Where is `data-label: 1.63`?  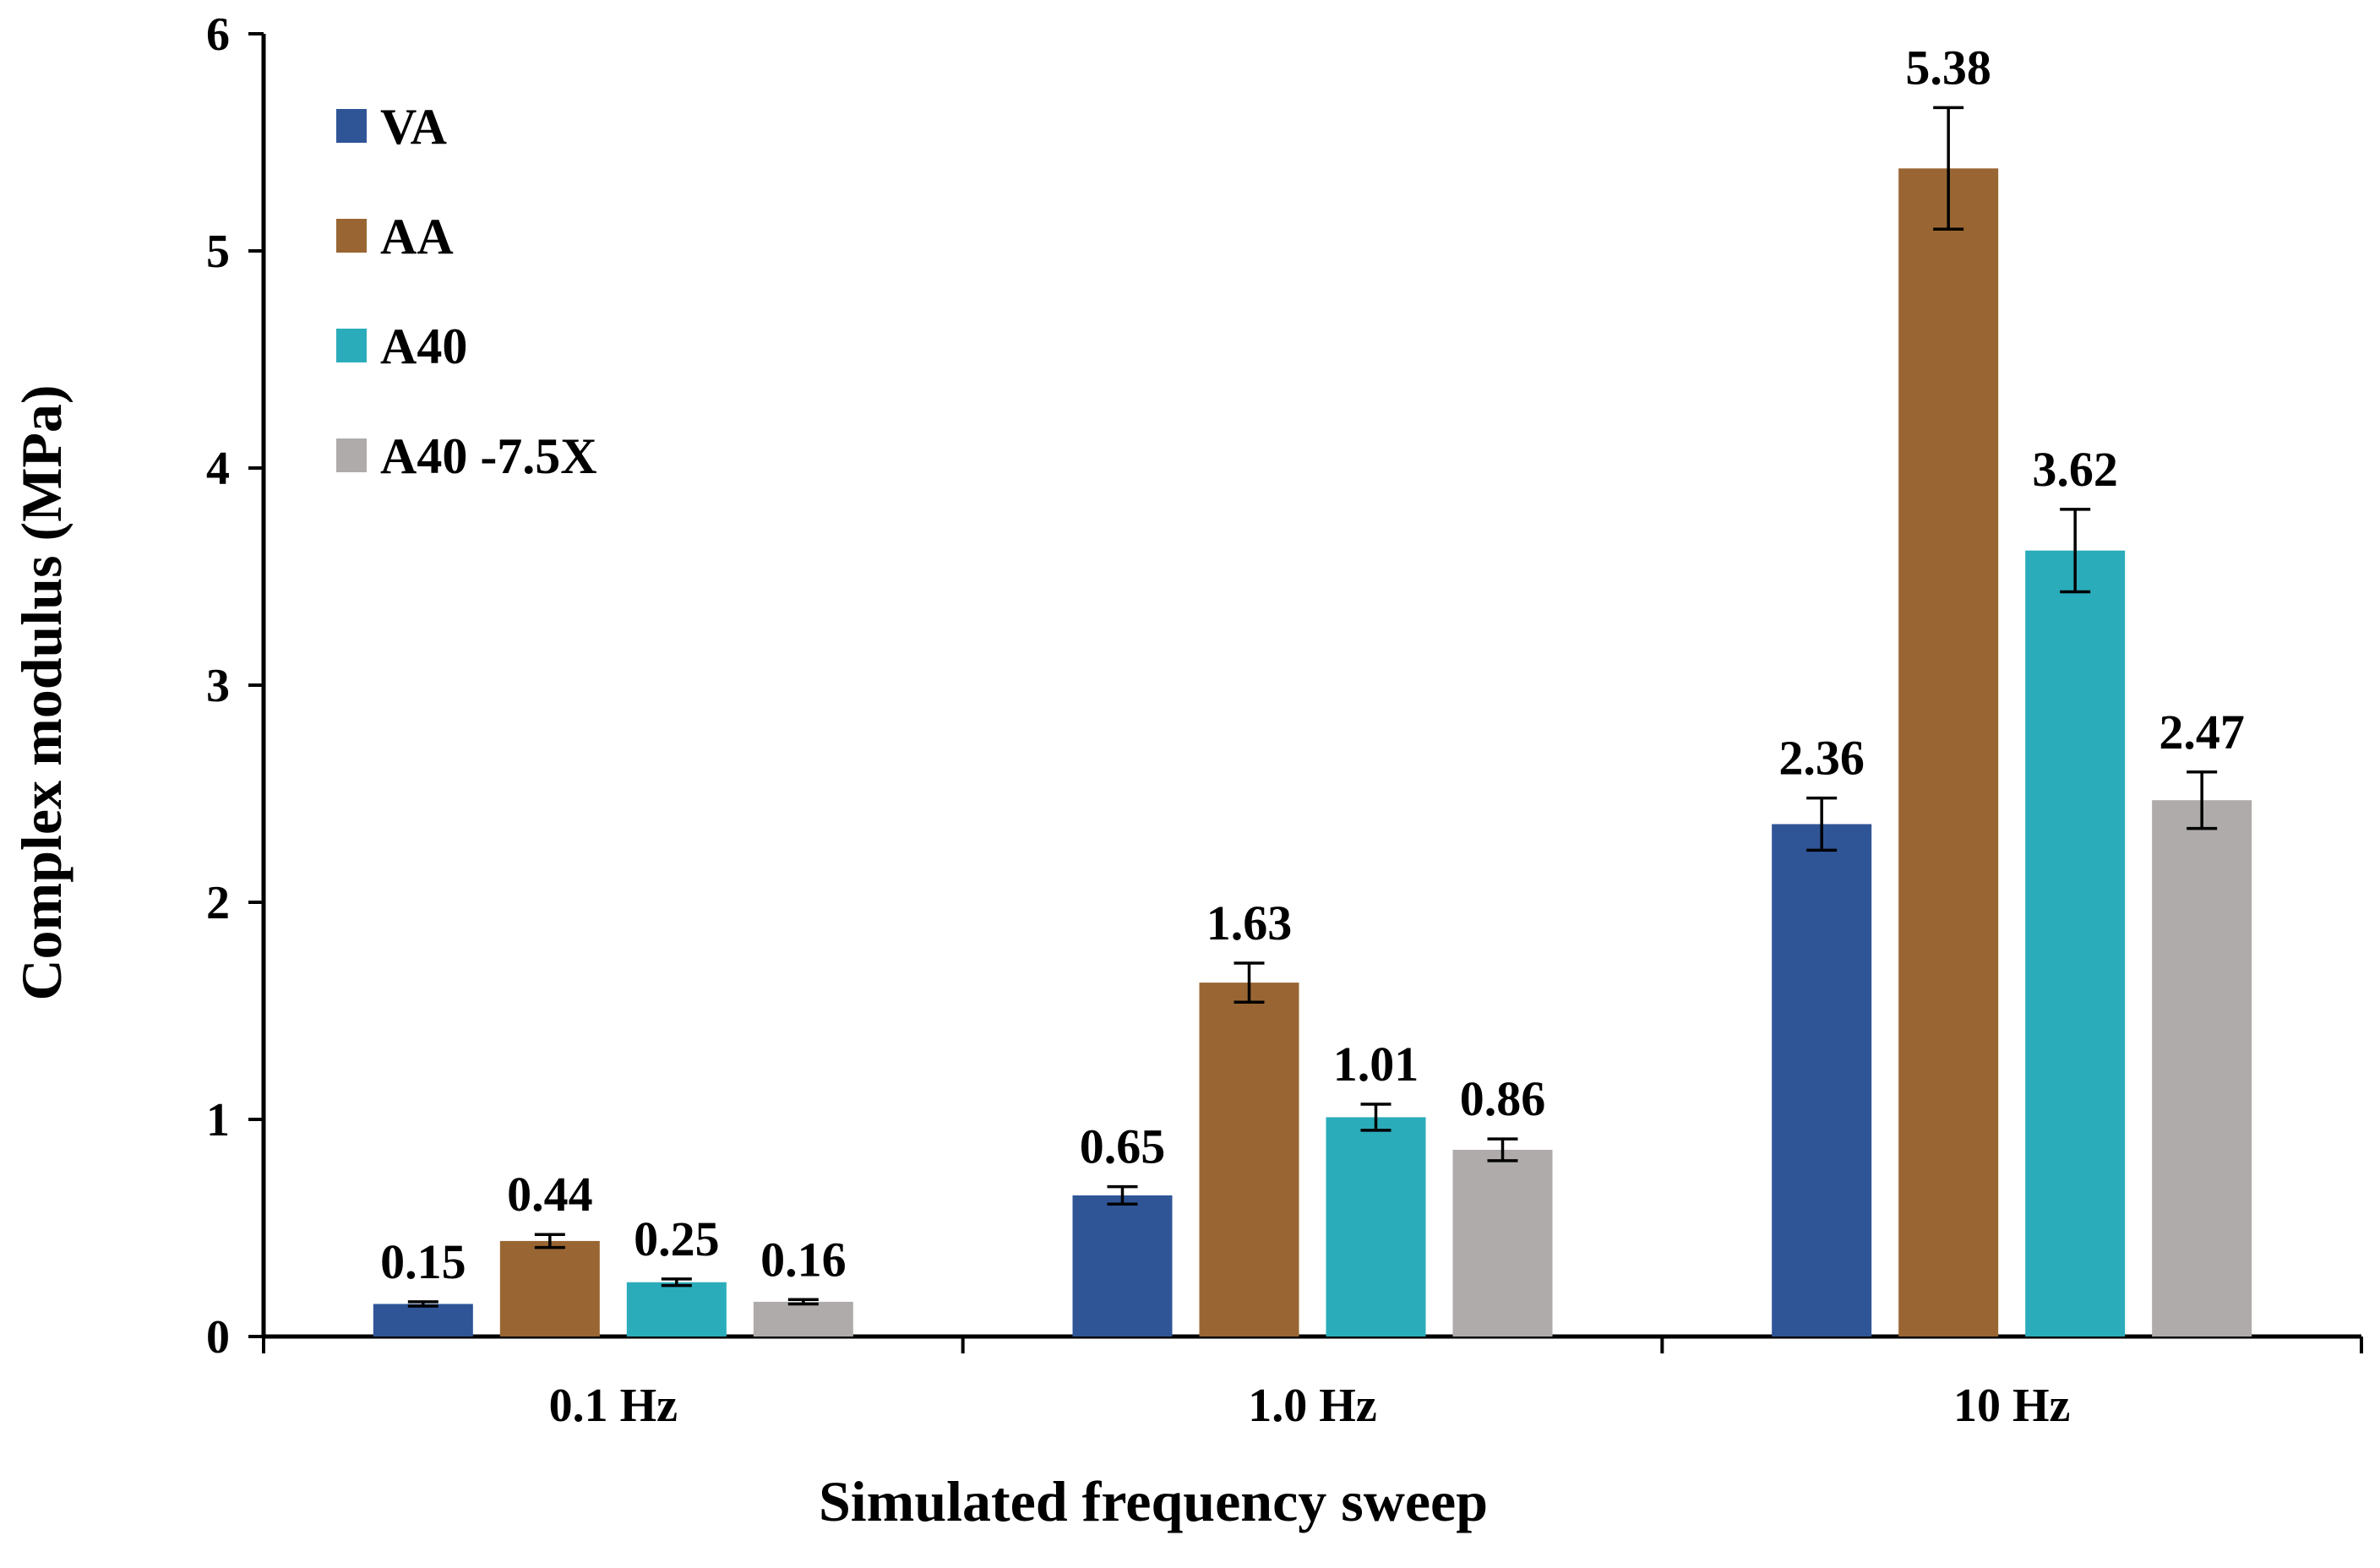
data-label: 1.63 is located at coordinates (1249, 923).